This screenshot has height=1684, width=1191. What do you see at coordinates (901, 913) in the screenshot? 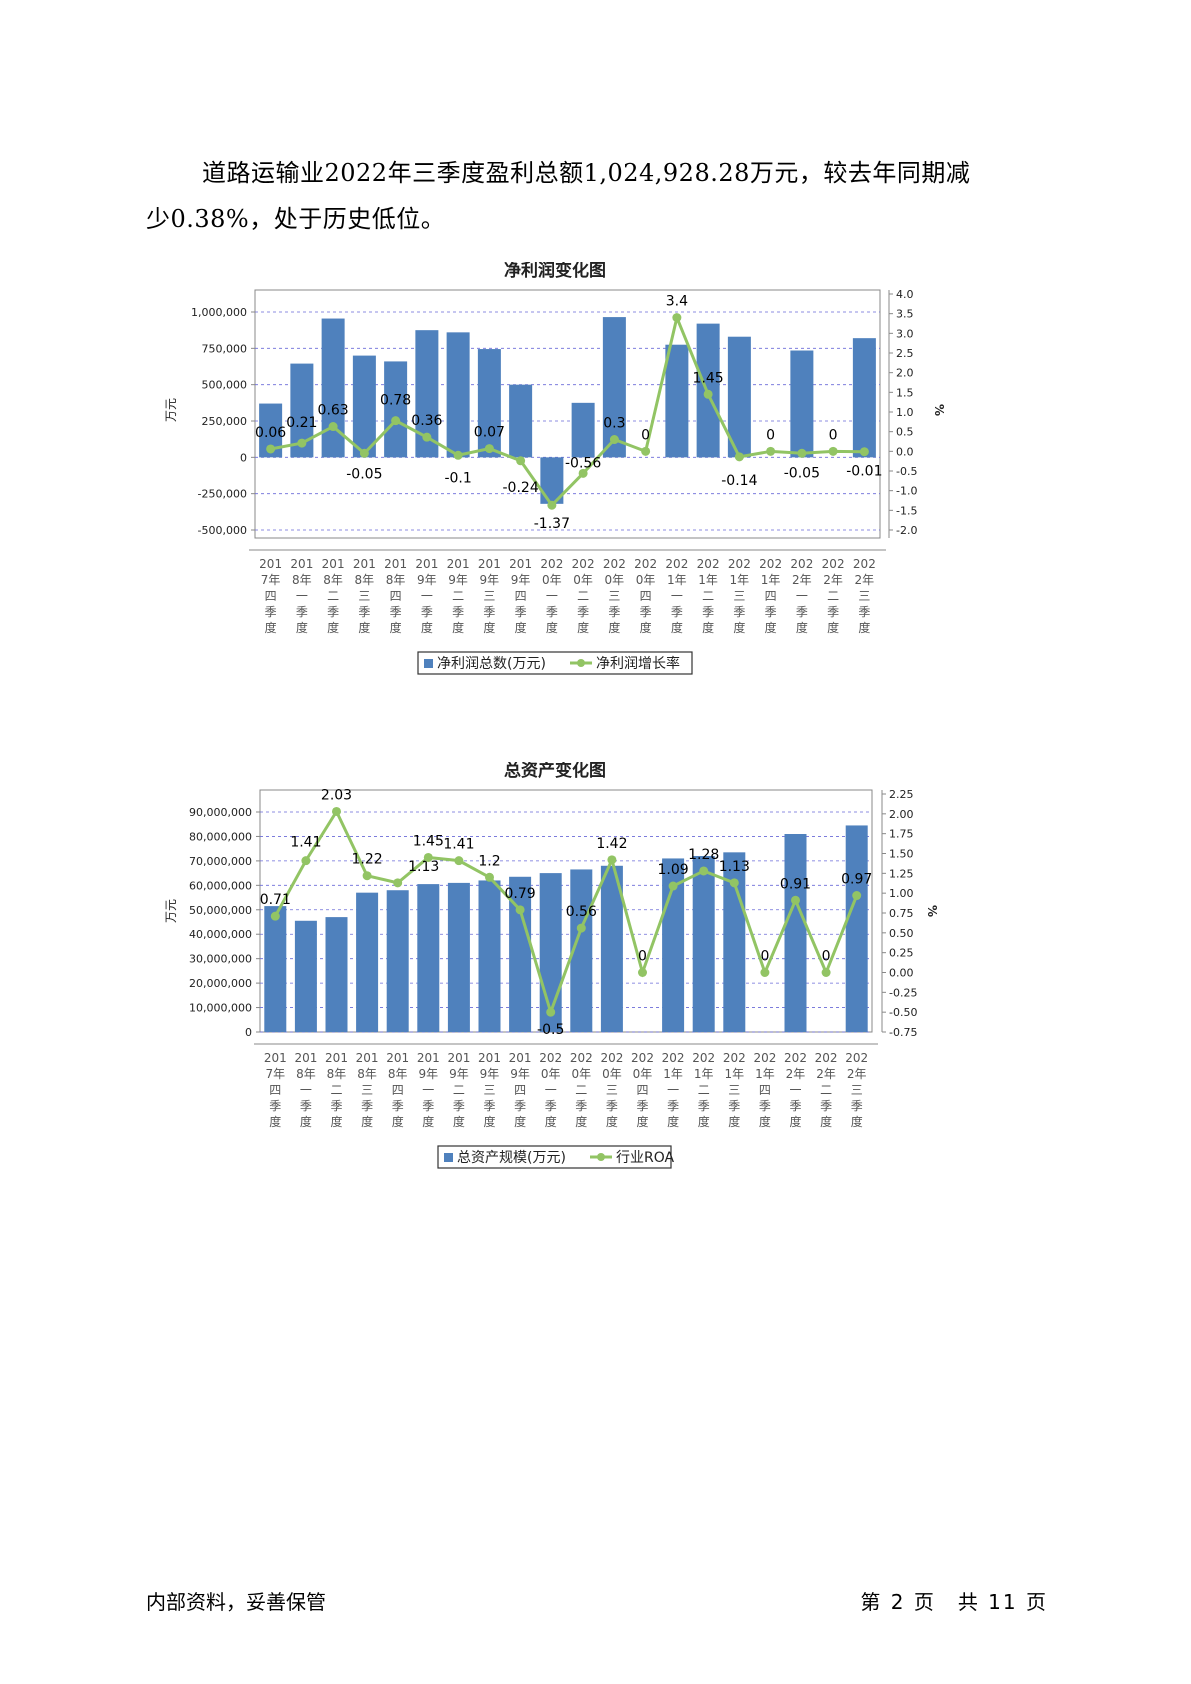
I see `y2-tick-label: 0.75` at bounding box center [901, 913].